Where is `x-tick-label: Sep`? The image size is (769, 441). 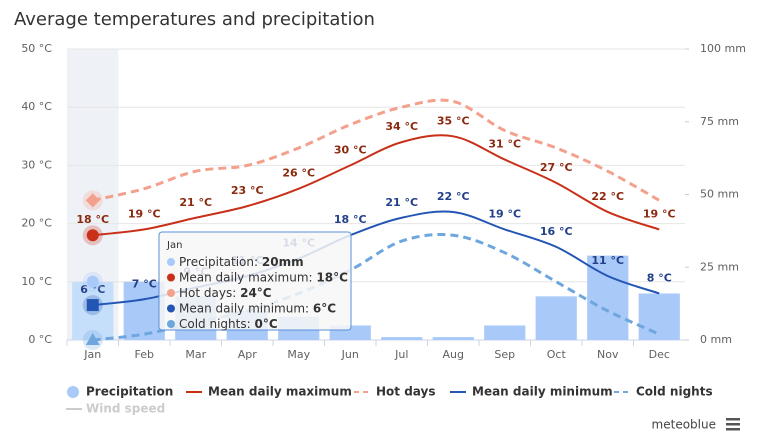 x-tick-label: Sep is located at coordinates (504, 354).